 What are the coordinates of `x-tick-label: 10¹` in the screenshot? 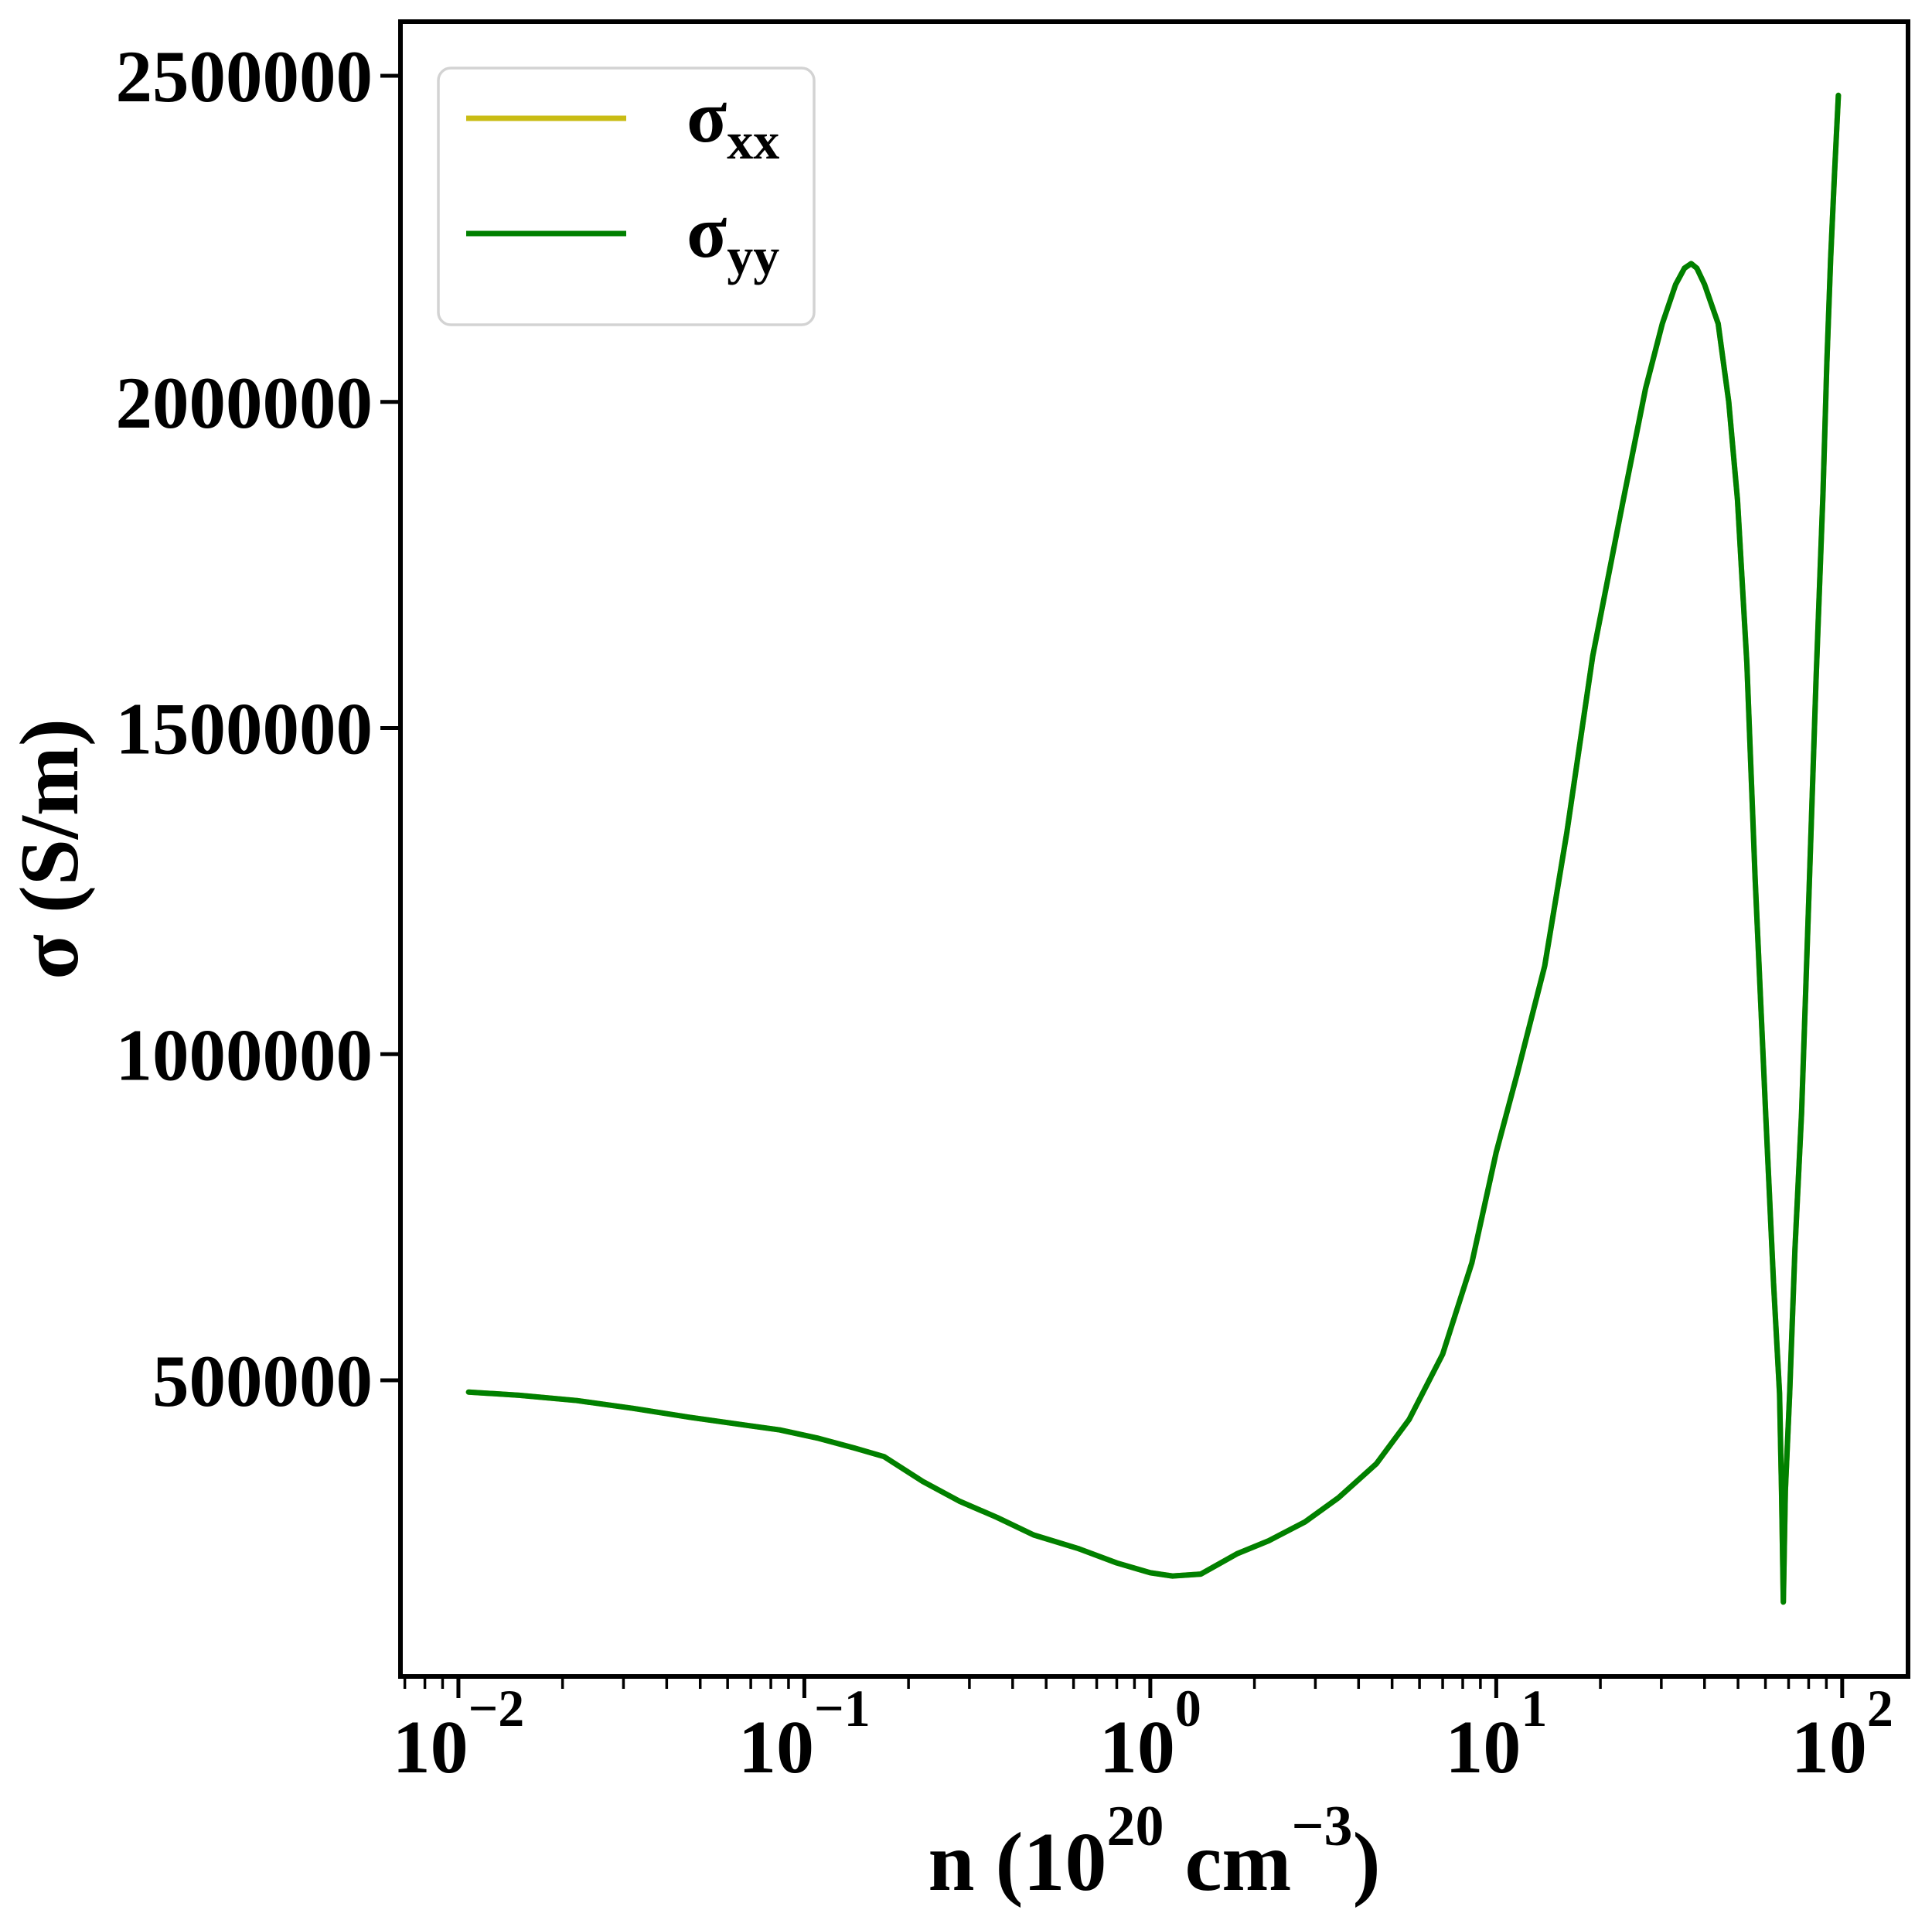 It's located at (1496, 1734).